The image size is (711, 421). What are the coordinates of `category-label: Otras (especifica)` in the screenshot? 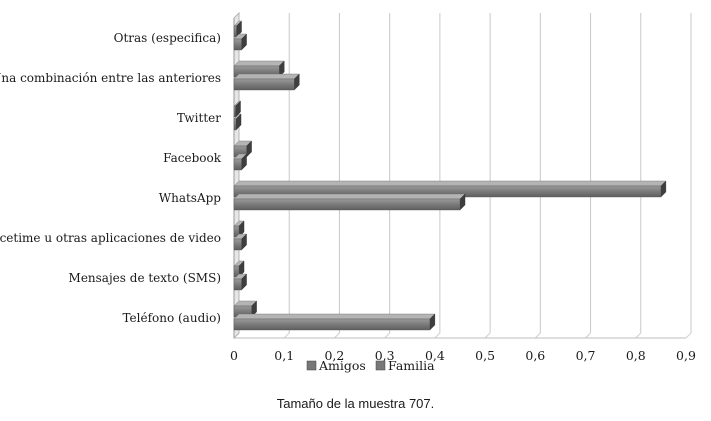 It's located at (167, 38).